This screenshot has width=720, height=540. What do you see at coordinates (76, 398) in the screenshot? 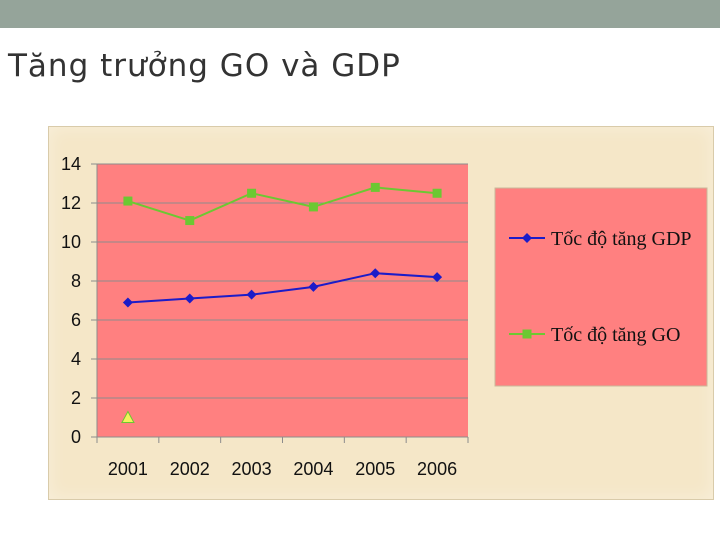
I see `y-tick-label: 2` at bounding box center [76, 398].